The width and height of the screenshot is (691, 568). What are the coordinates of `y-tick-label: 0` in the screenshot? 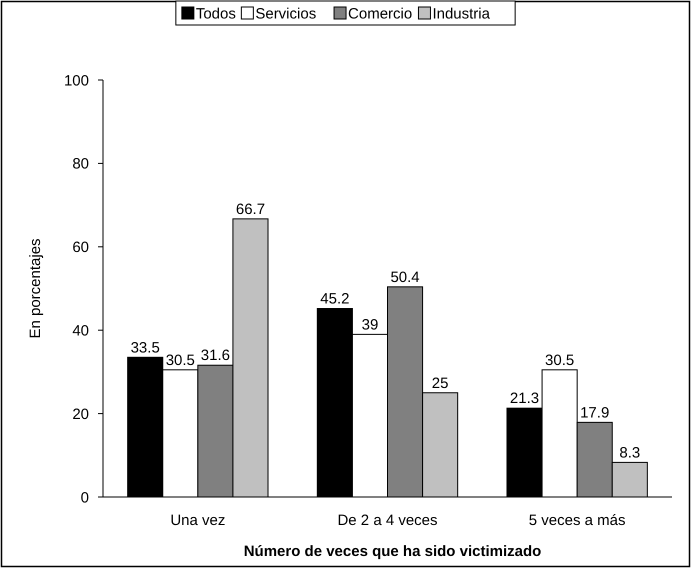 It's located at (84, 497).